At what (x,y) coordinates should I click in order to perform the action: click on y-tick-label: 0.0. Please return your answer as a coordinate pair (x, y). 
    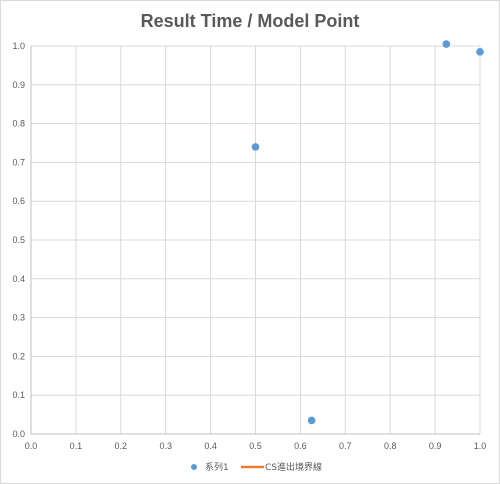
    Looking at the image, I should click on (18, 434).